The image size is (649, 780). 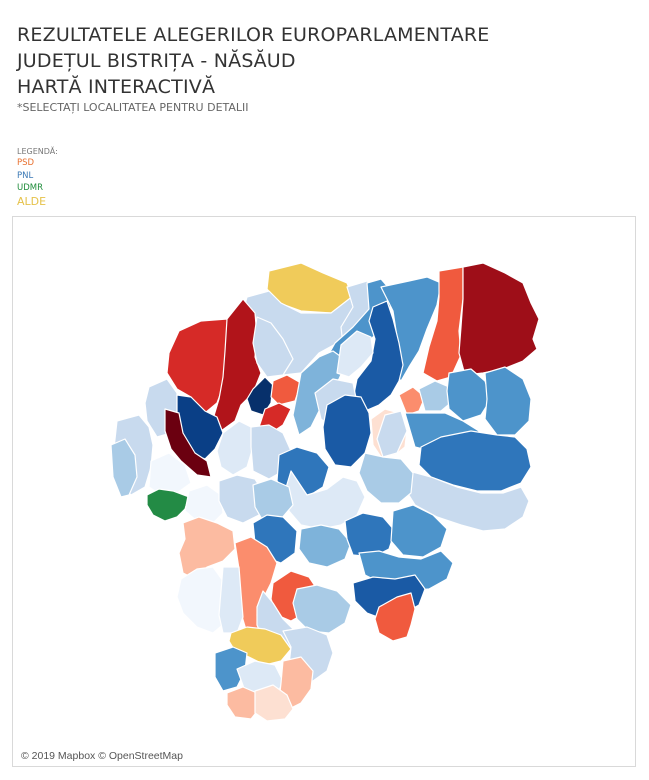 I want to click on map-region-center-pale-f, so click(x=273, y=500).